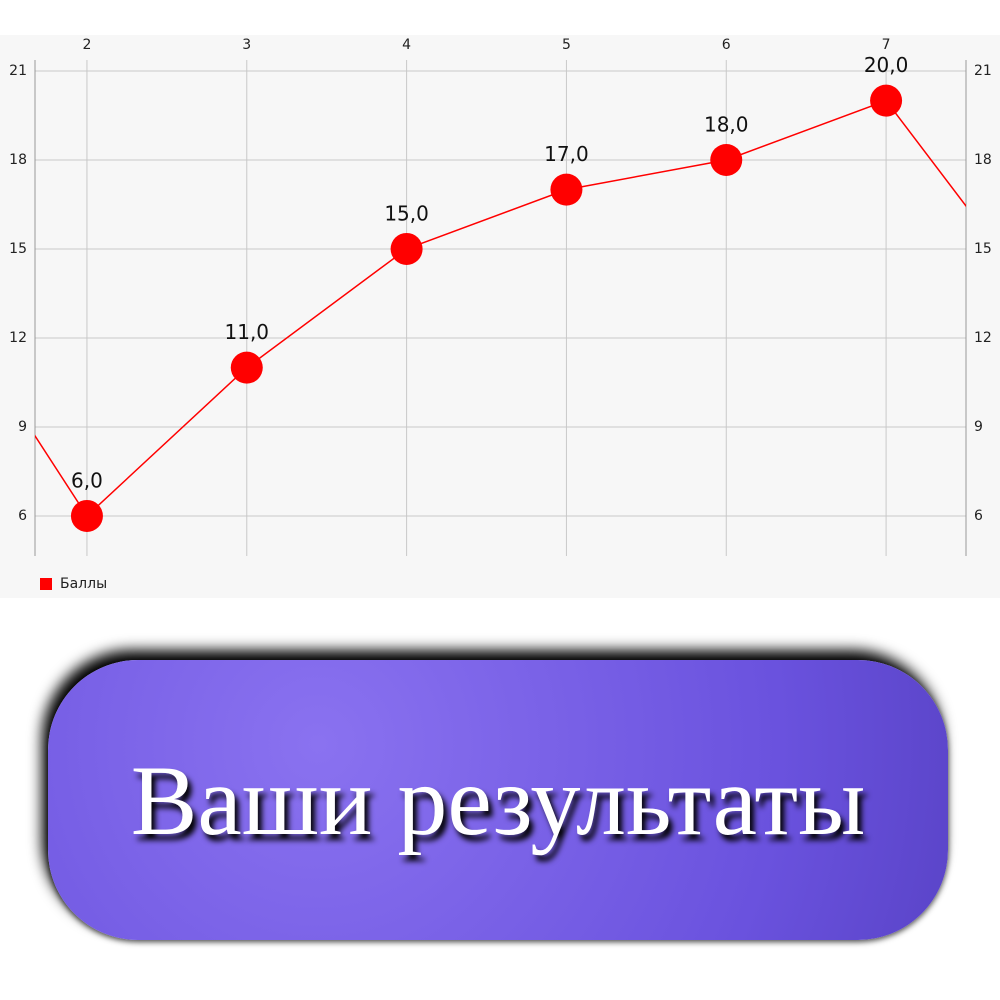 Image resolution: width=1000 pixels, height=1000 pixels. I want to click on x-tick-label: 3, so click(246, 45).